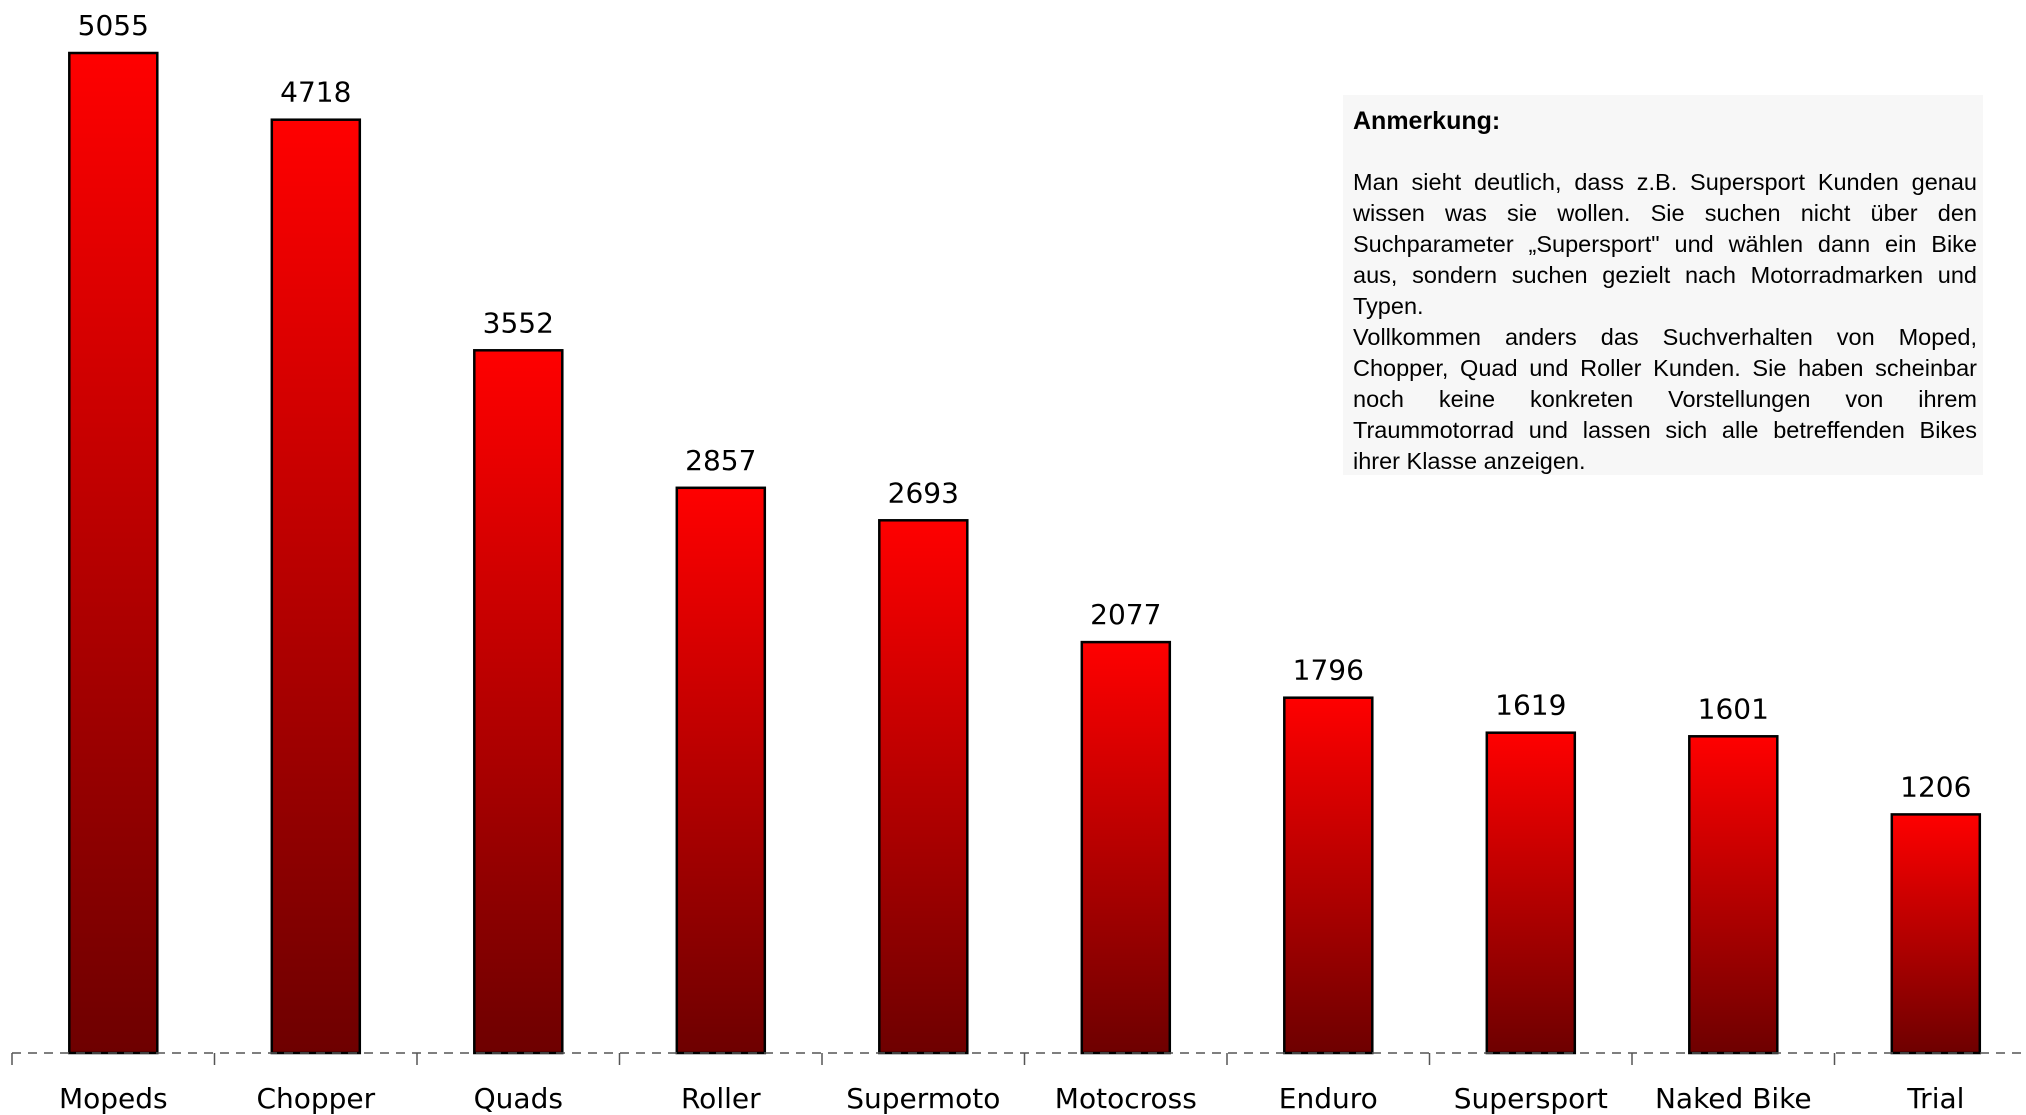 Image resolution: width=2026 pixels, height=1115 pixels. Describe the element at coordinates (1733, 1098) in the screenshot. I see `x-tick-label: Naked Bike` at that location.